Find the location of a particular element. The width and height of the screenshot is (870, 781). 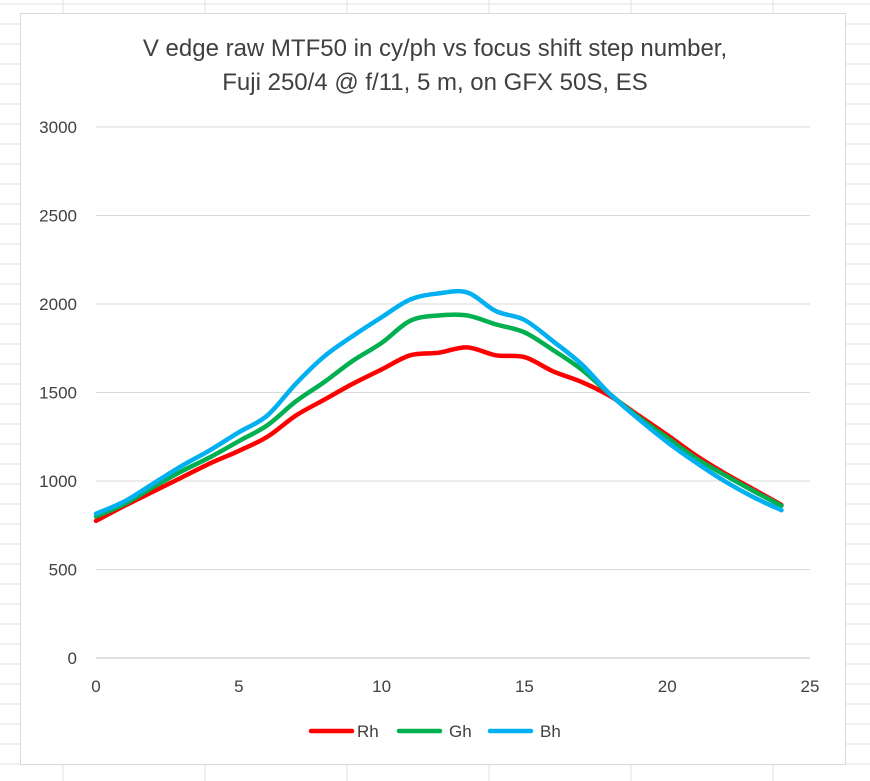

y-axis-tick-labels: 0 500 1000 1500 2000 2500 3000 is located at coordinates (58, 393).